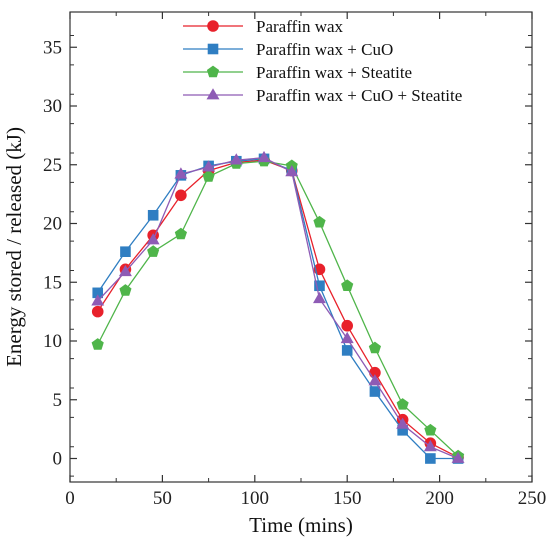 Image resolution: width=550 pixels, height=546 pixels. What do you see at coordinates (532, 498) in the screenshot?
I see `x-tick-label: 250` at bounding box center [532, 498].